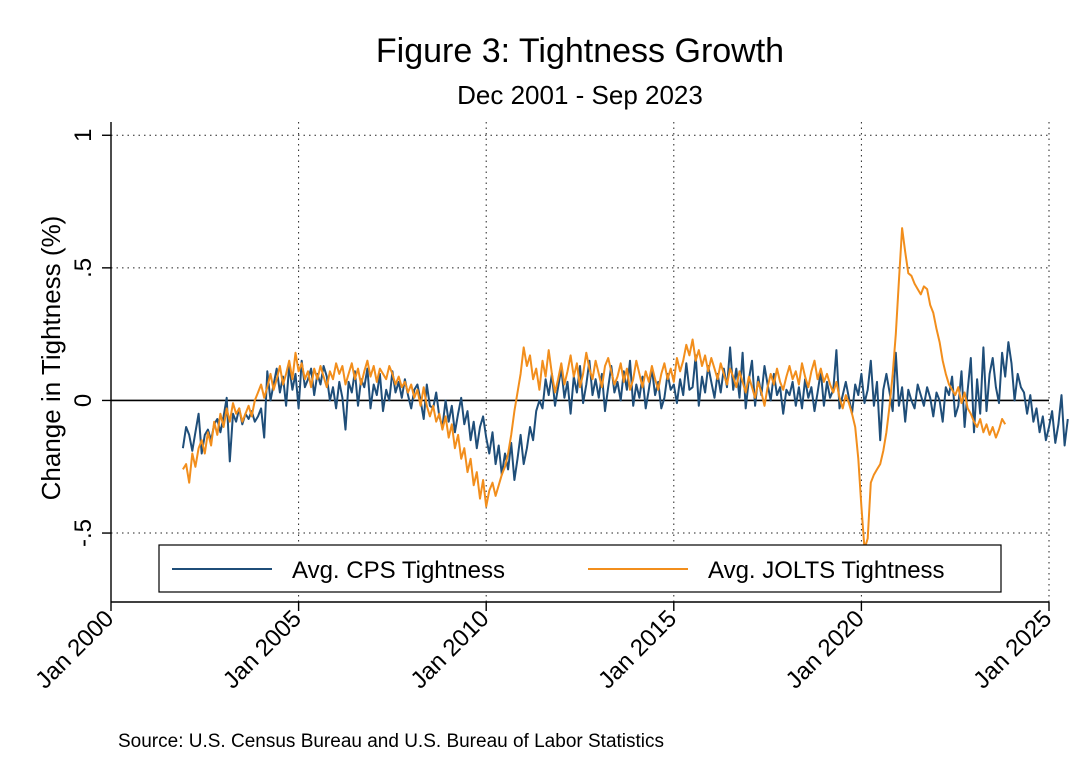  Describe the element at coordinates (51, 358) in the screenshot. I see `y-axis-label: Change in Tightness (%)` at that location.